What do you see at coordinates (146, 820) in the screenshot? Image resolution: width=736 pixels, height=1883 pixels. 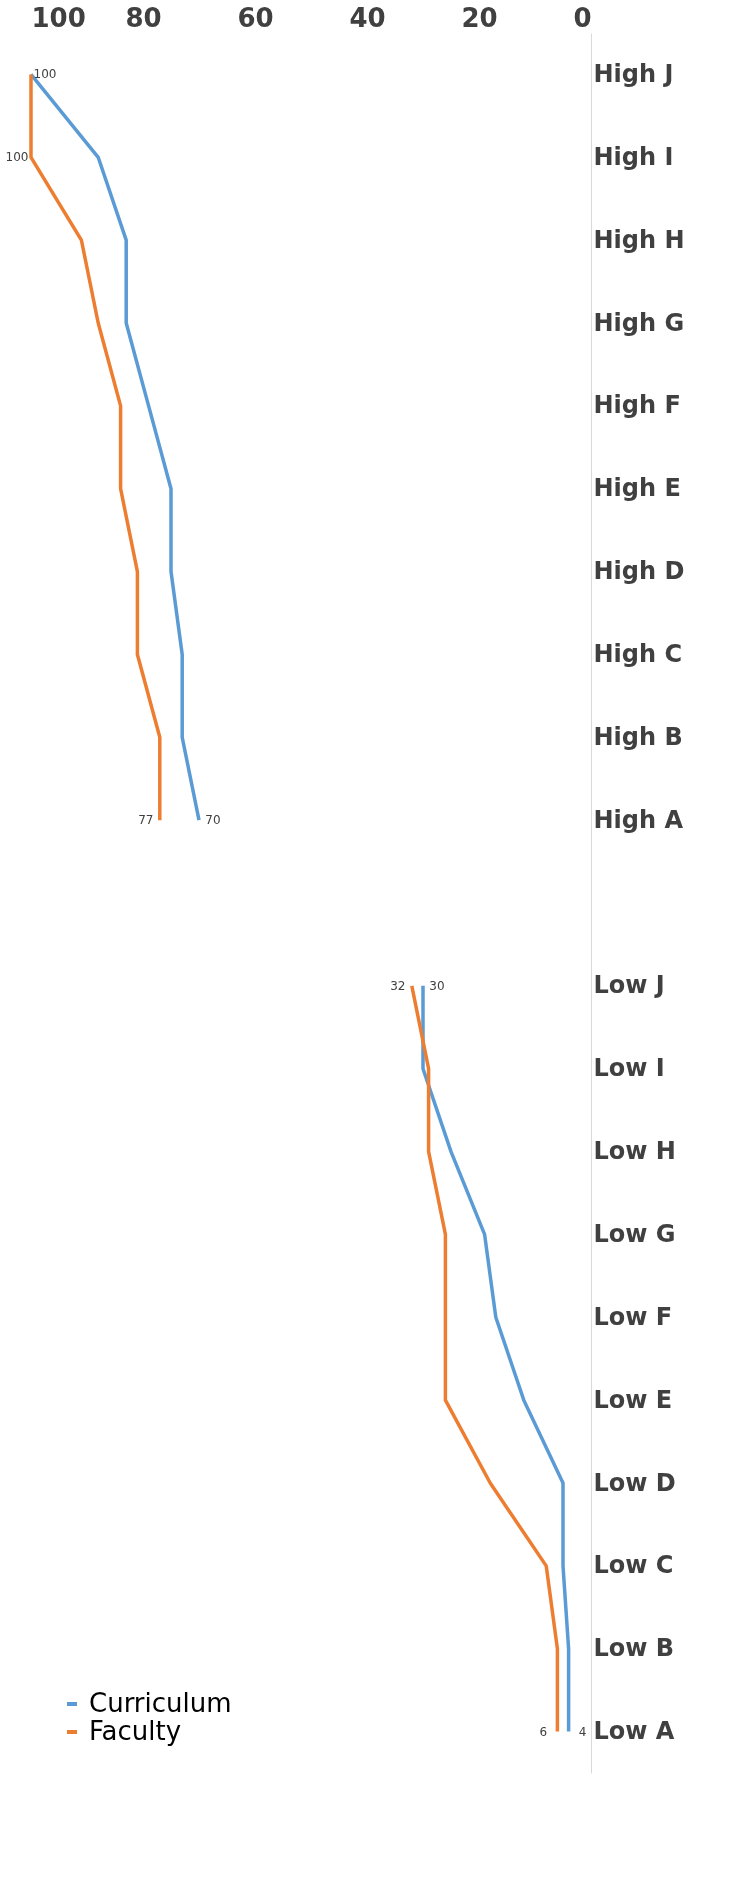 I see `data-label: 77` at bounding box center [146, 820].